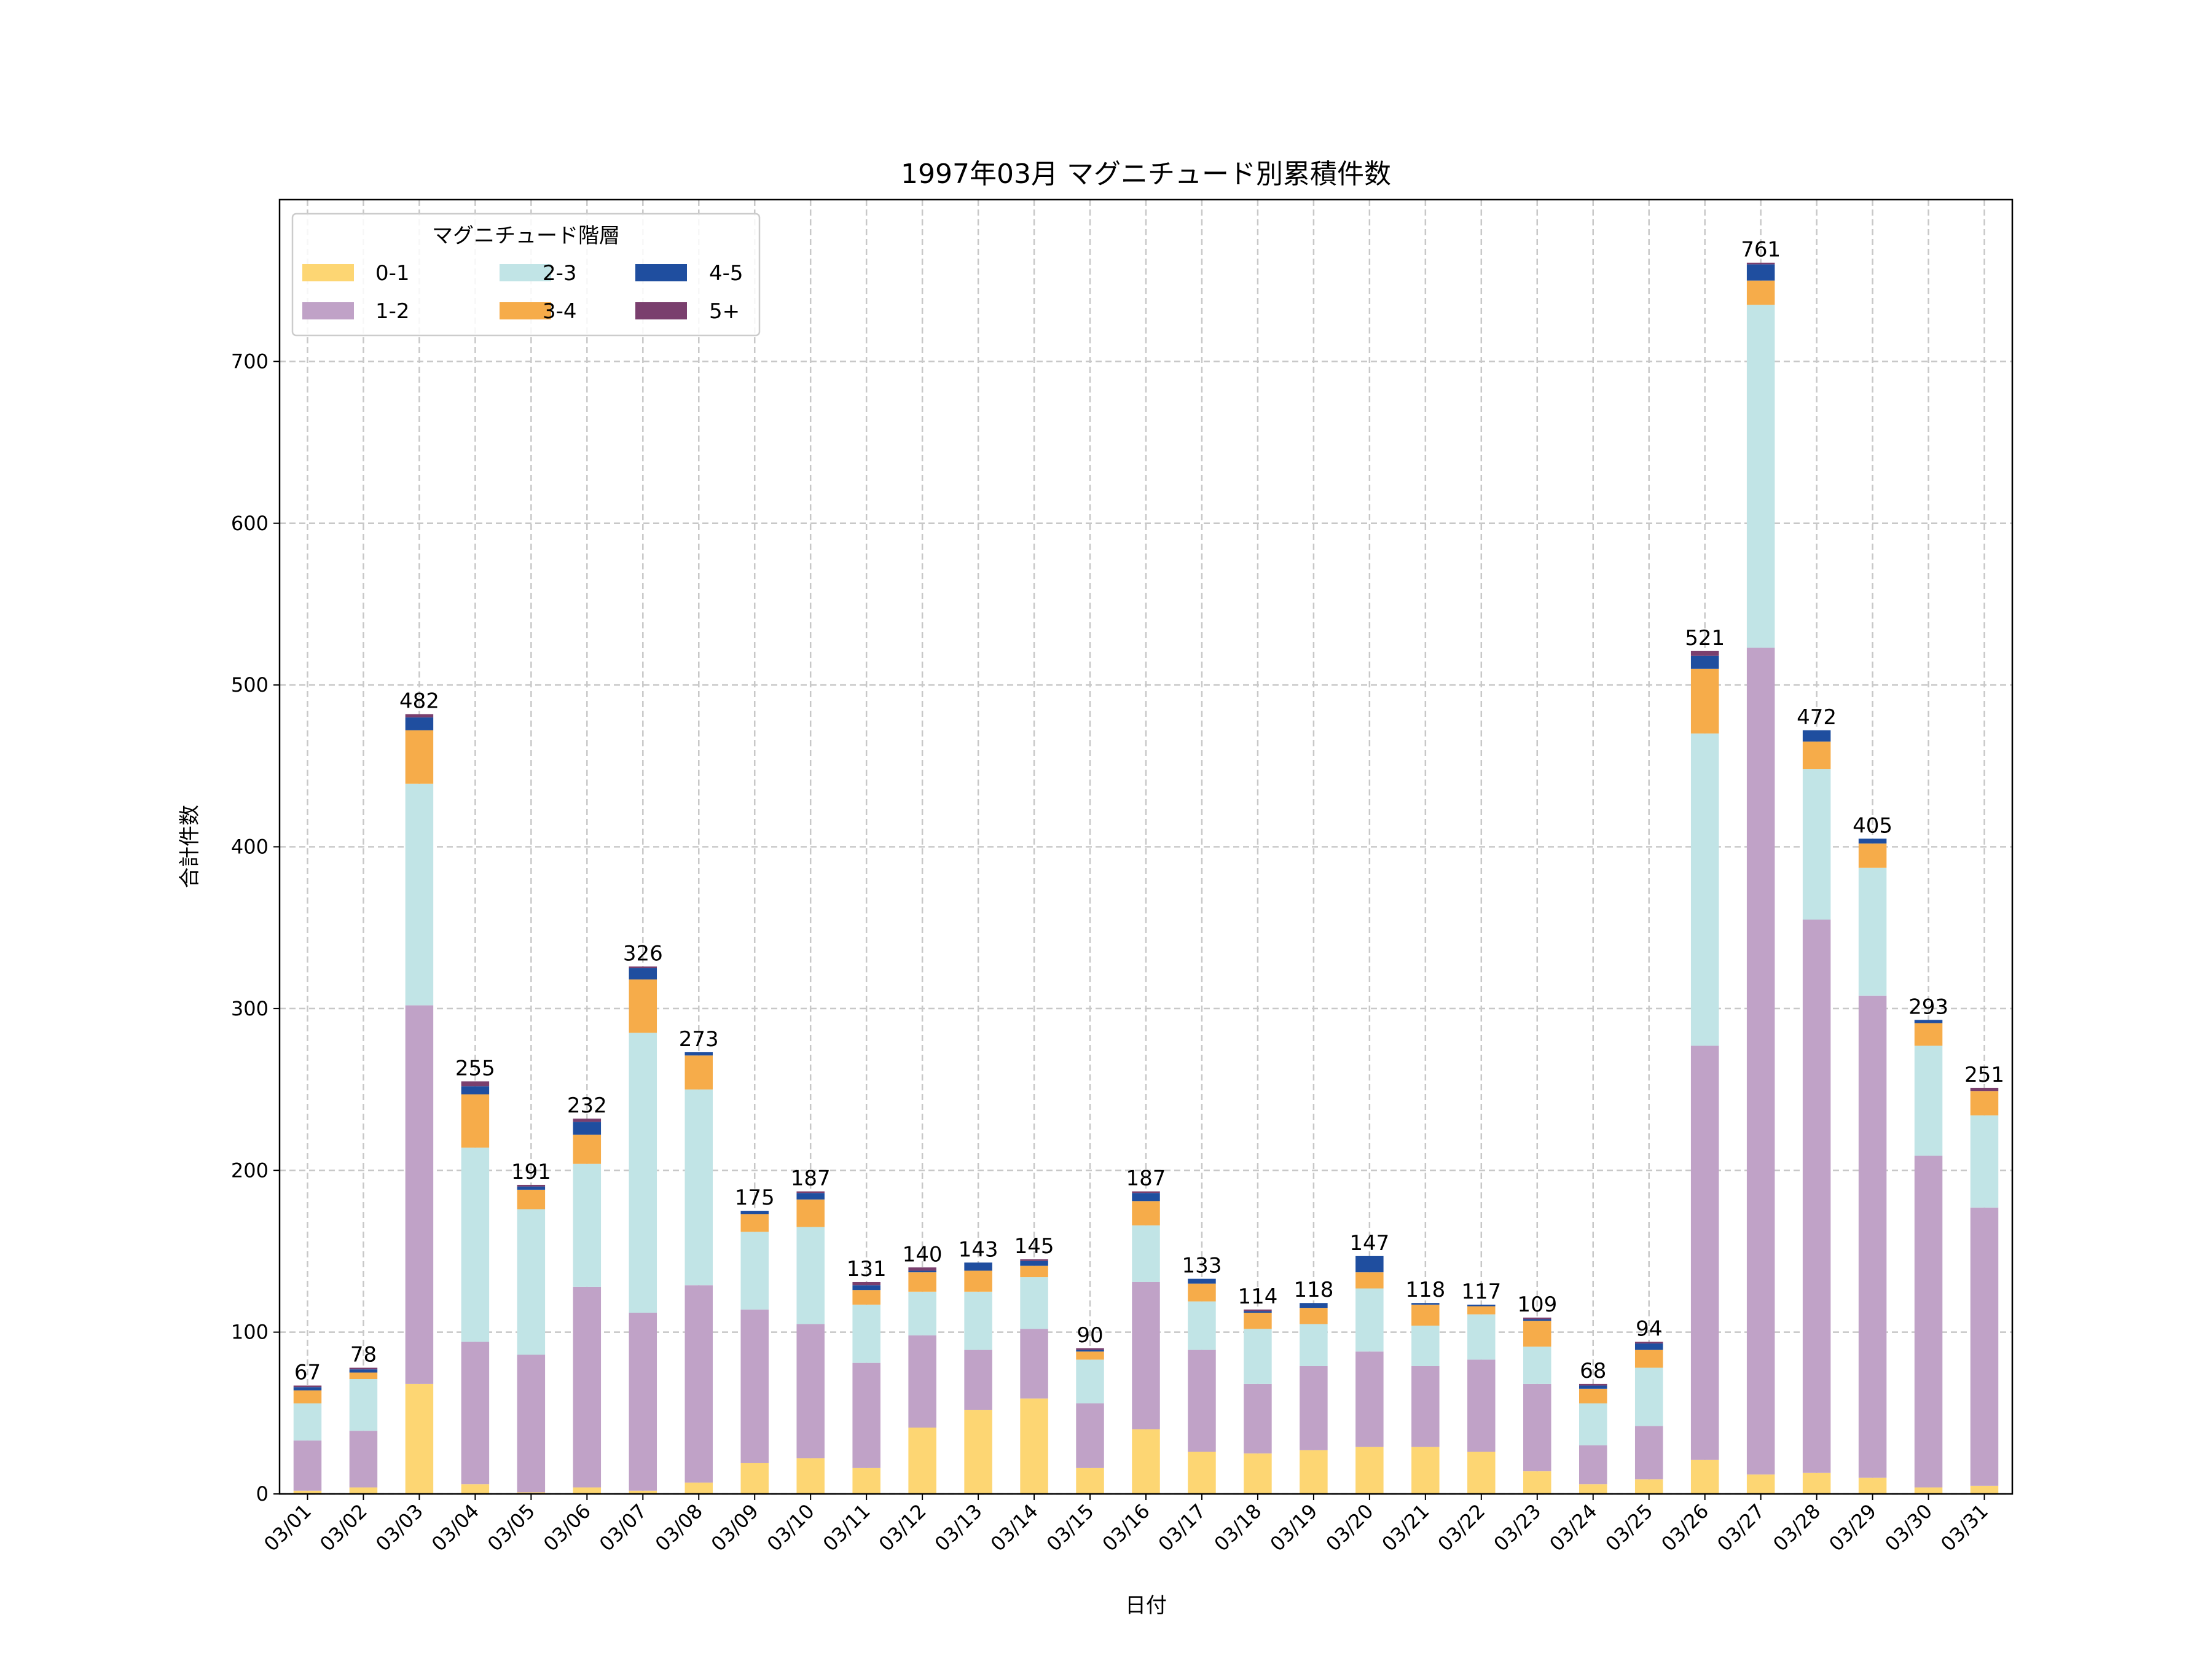 Image resolution: width=2212 pixels, height=1661 pixels. What do you see at coordinates (287, 1527) in the screenshot?
I see `x-tick-label: 03/01` at bounding box center [287, 1527].